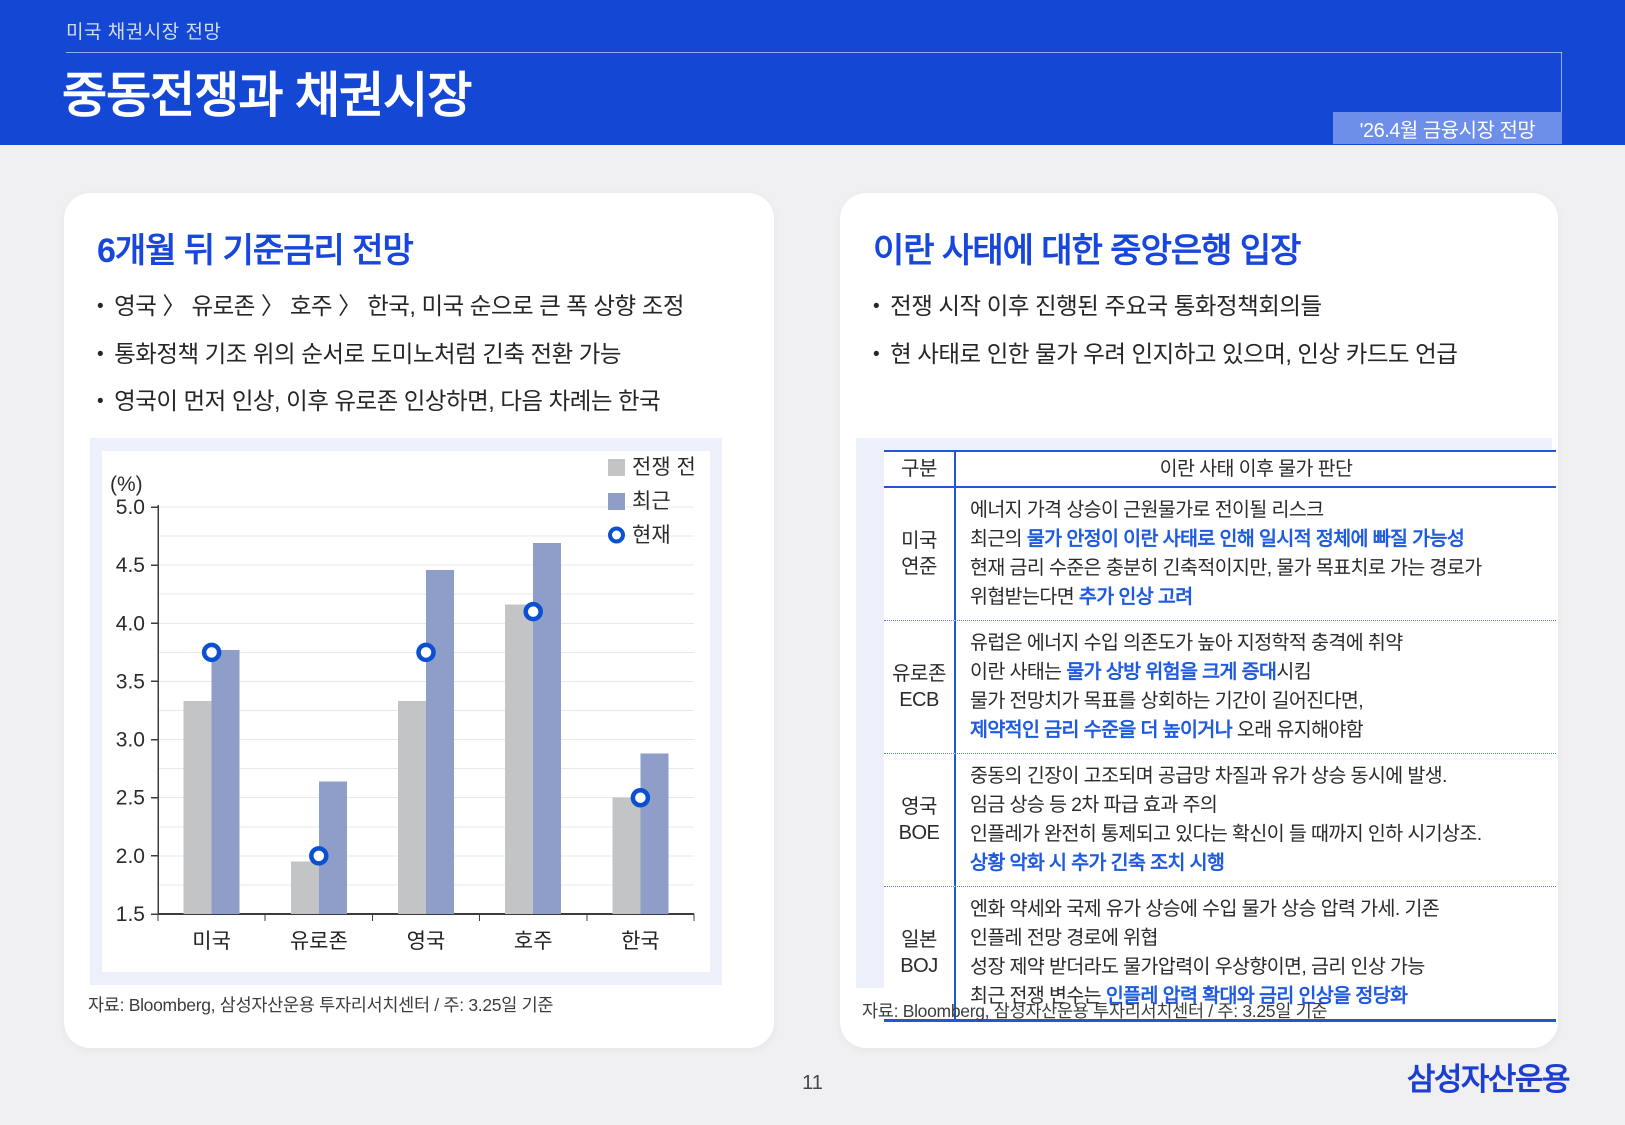  I want to click on table-content-line: 에너지 가격 상승이 근원물가로 전이될 리스크, so click(1259, 510).